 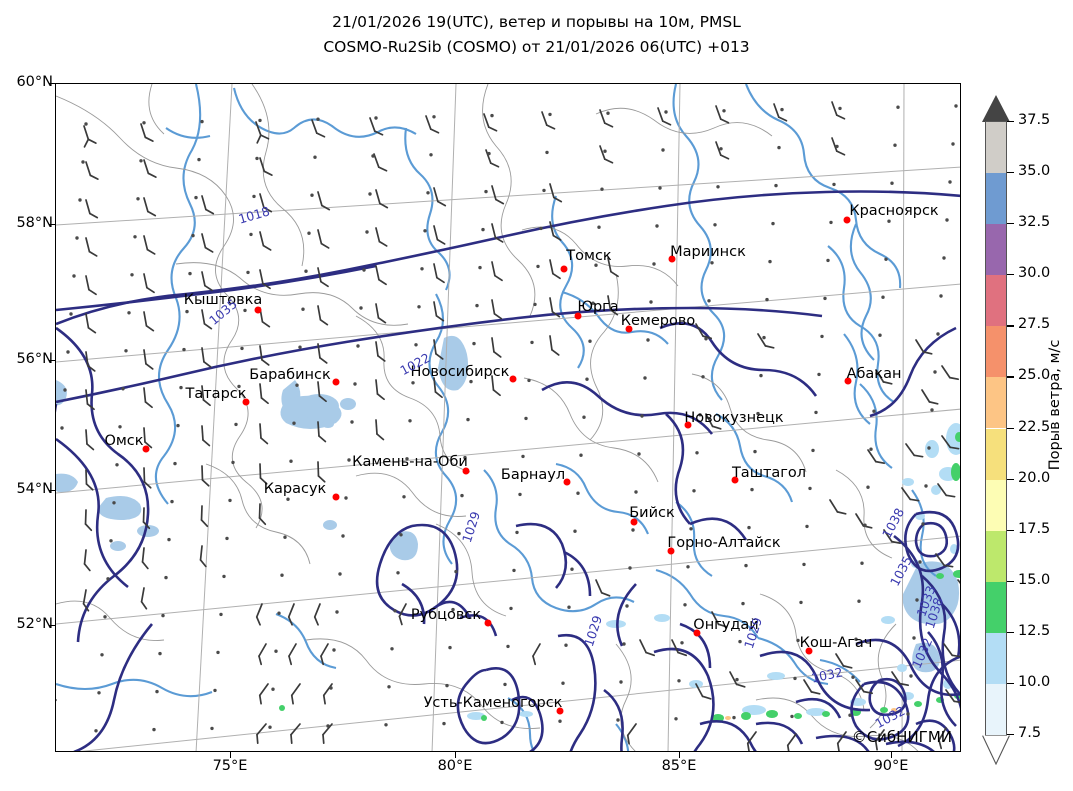 What do you see at coordinates (996, 352) in the screenshot?
I see `colorbar-band-25.0-27.5` at bounding box center [996, 352].